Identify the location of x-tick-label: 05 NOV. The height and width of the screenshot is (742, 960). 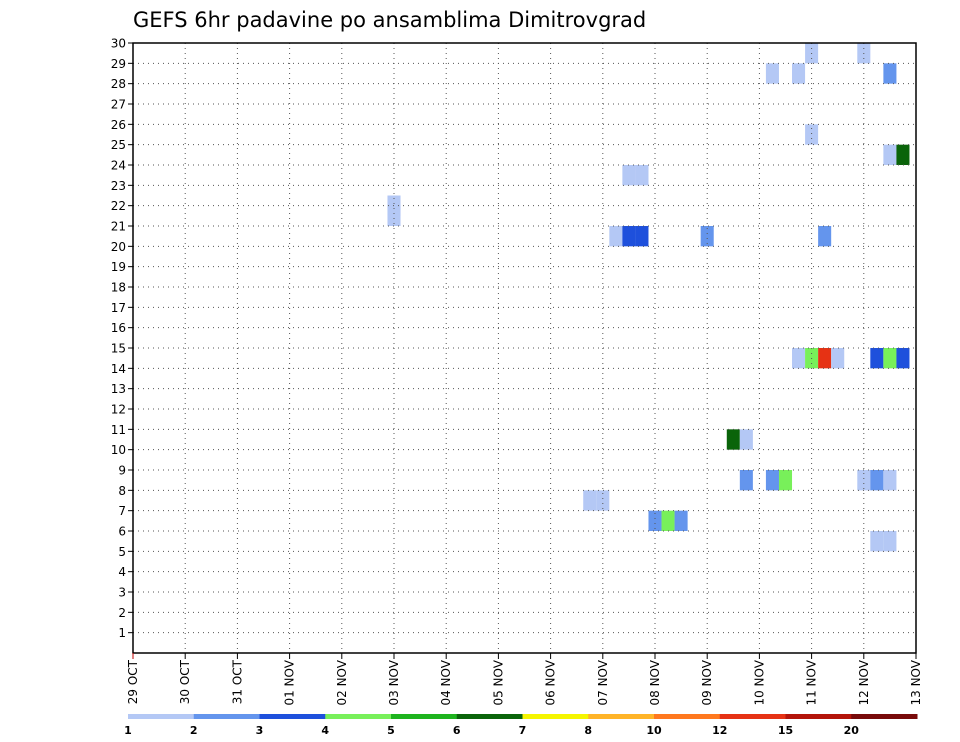
(498, 682).